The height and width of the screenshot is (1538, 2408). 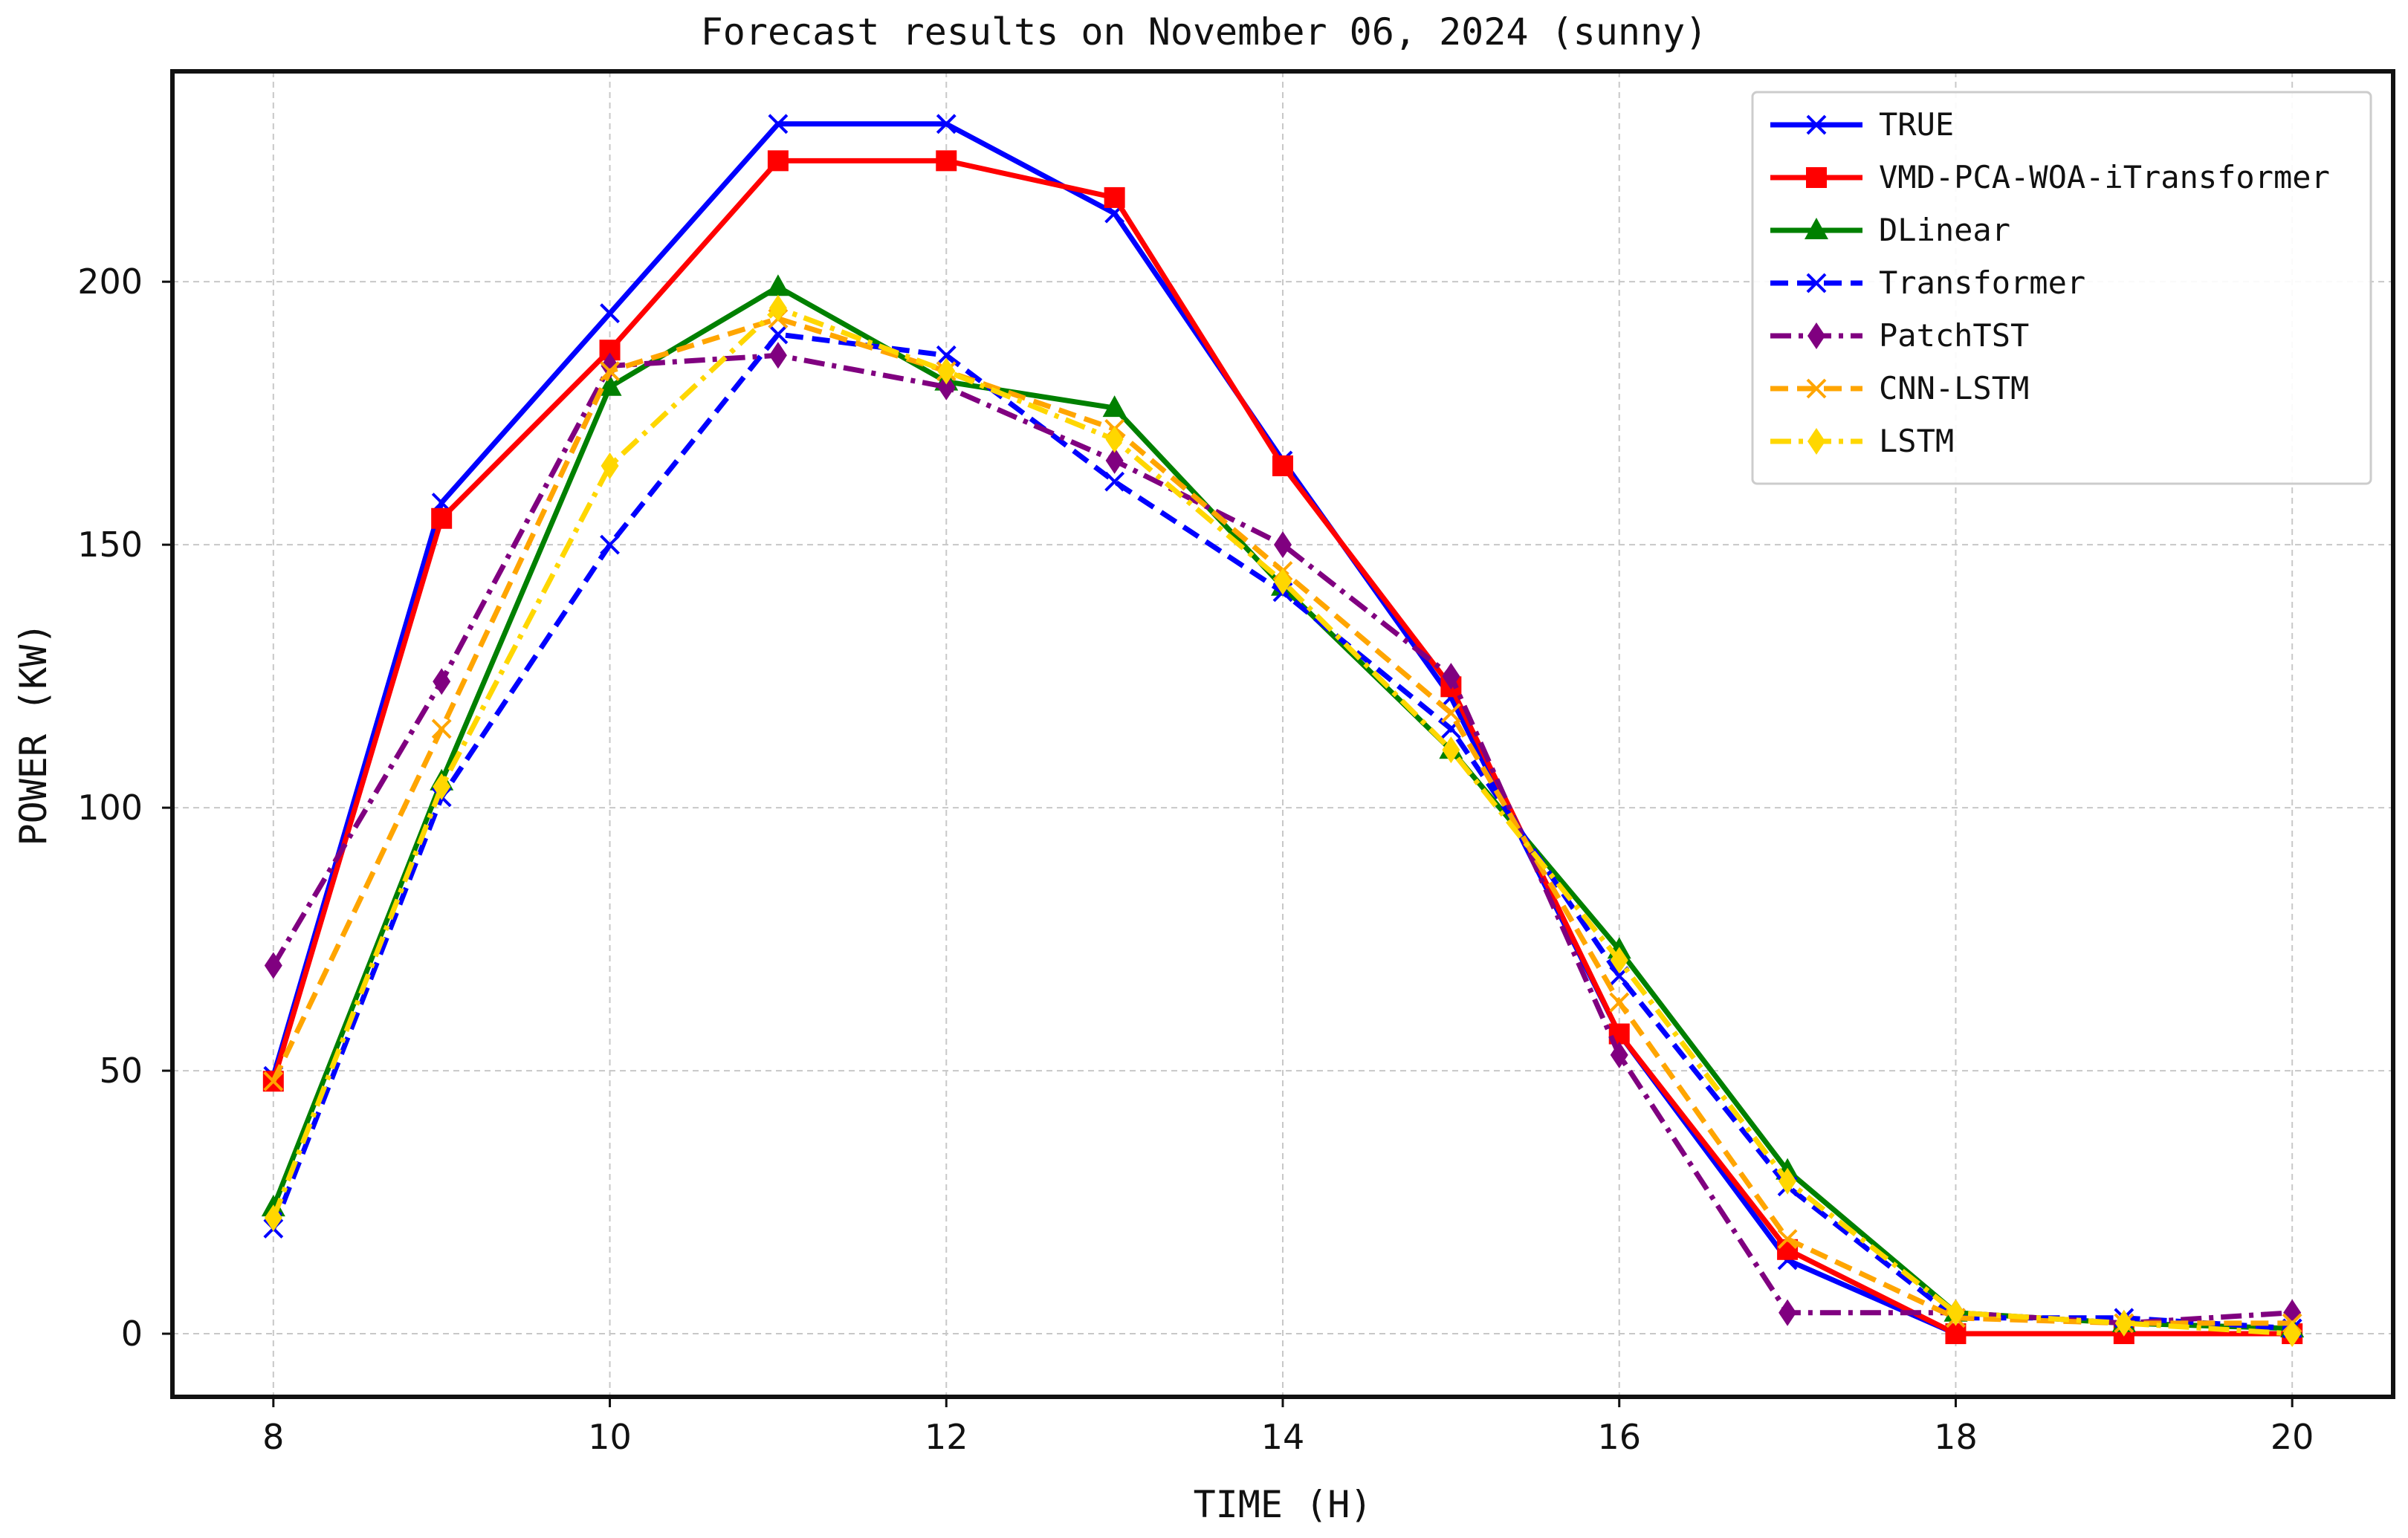 I want to click on y-tick-label: 50, so click(x=121, y=1071).